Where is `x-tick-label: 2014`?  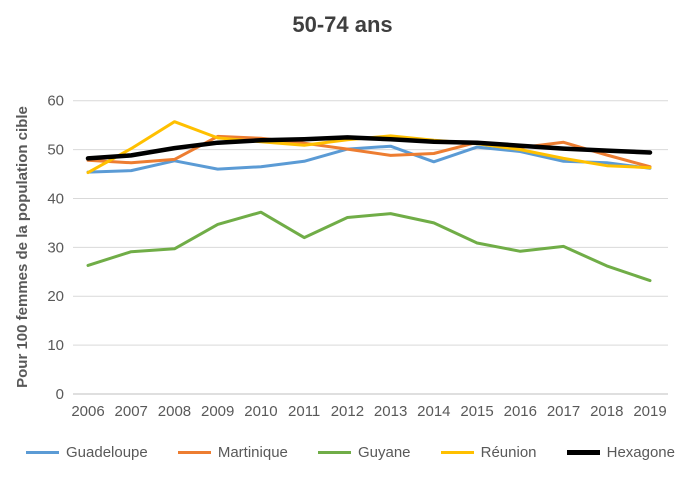 x-tick-label: 2014 is located at coordinates (433, 411).